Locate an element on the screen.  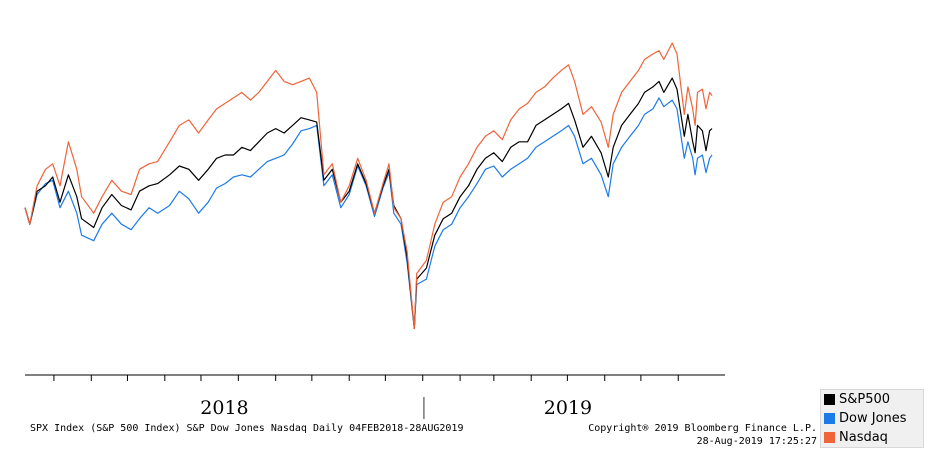
legend-swatch-sp500 is located at coordinates (829, 399).